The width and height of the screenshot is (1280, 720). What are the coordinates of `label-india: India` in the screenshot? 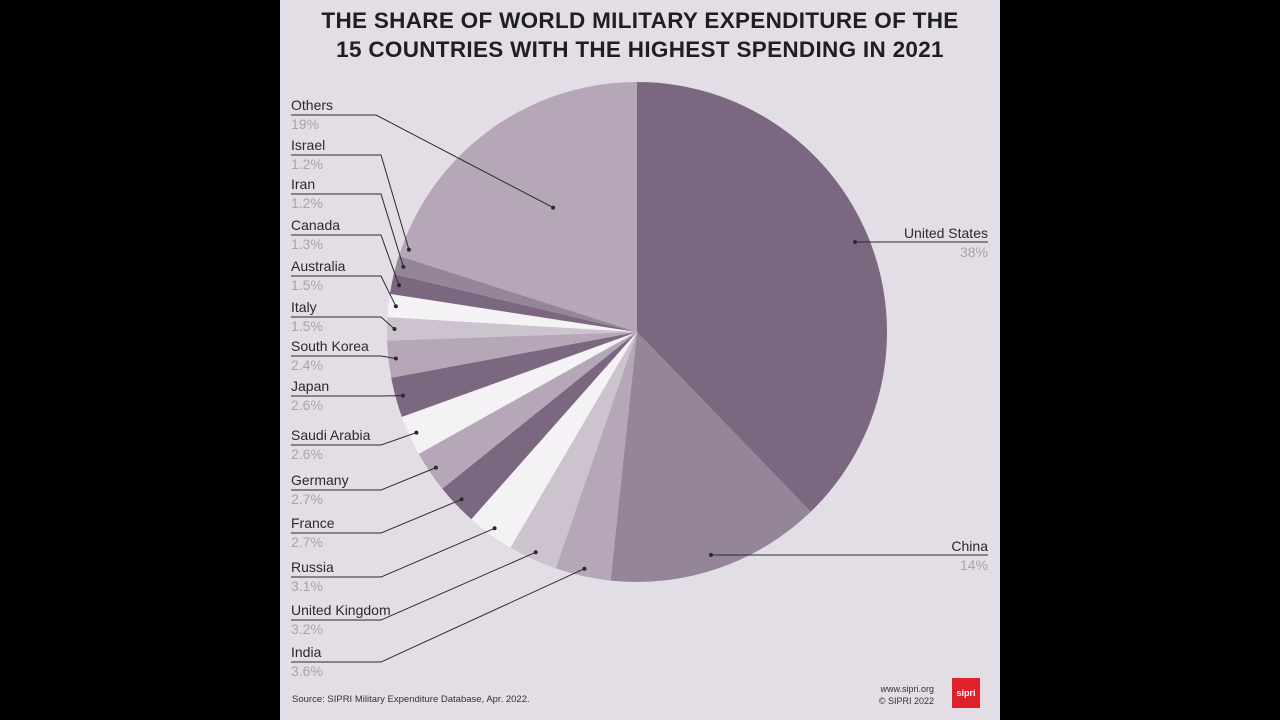 It's located at (306, 652).